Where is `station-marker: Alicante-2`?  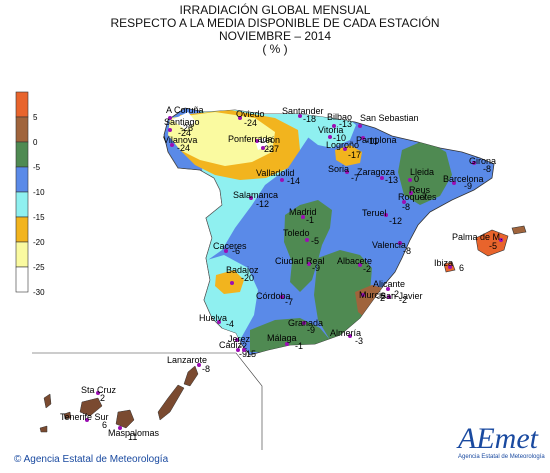
station-marker: Alicante-2 is located at coordinates (389, 289).